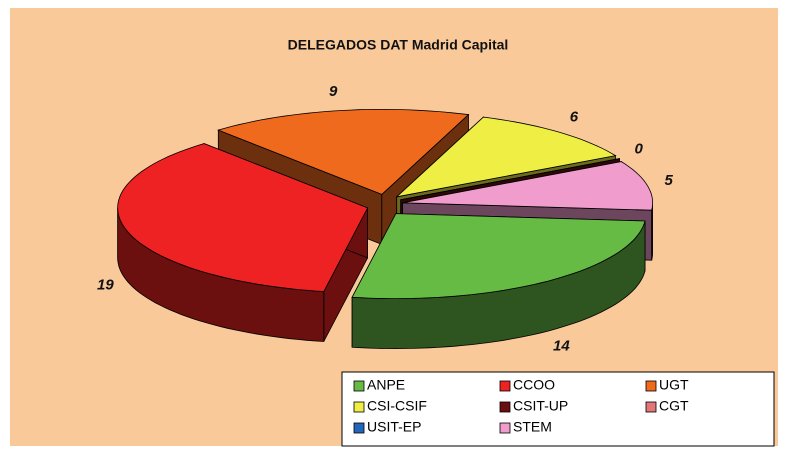  What do you see at coordinates (386, 385) in the screenshot?
I see `legend-label: ANPE` at bounding box center [386, 385].